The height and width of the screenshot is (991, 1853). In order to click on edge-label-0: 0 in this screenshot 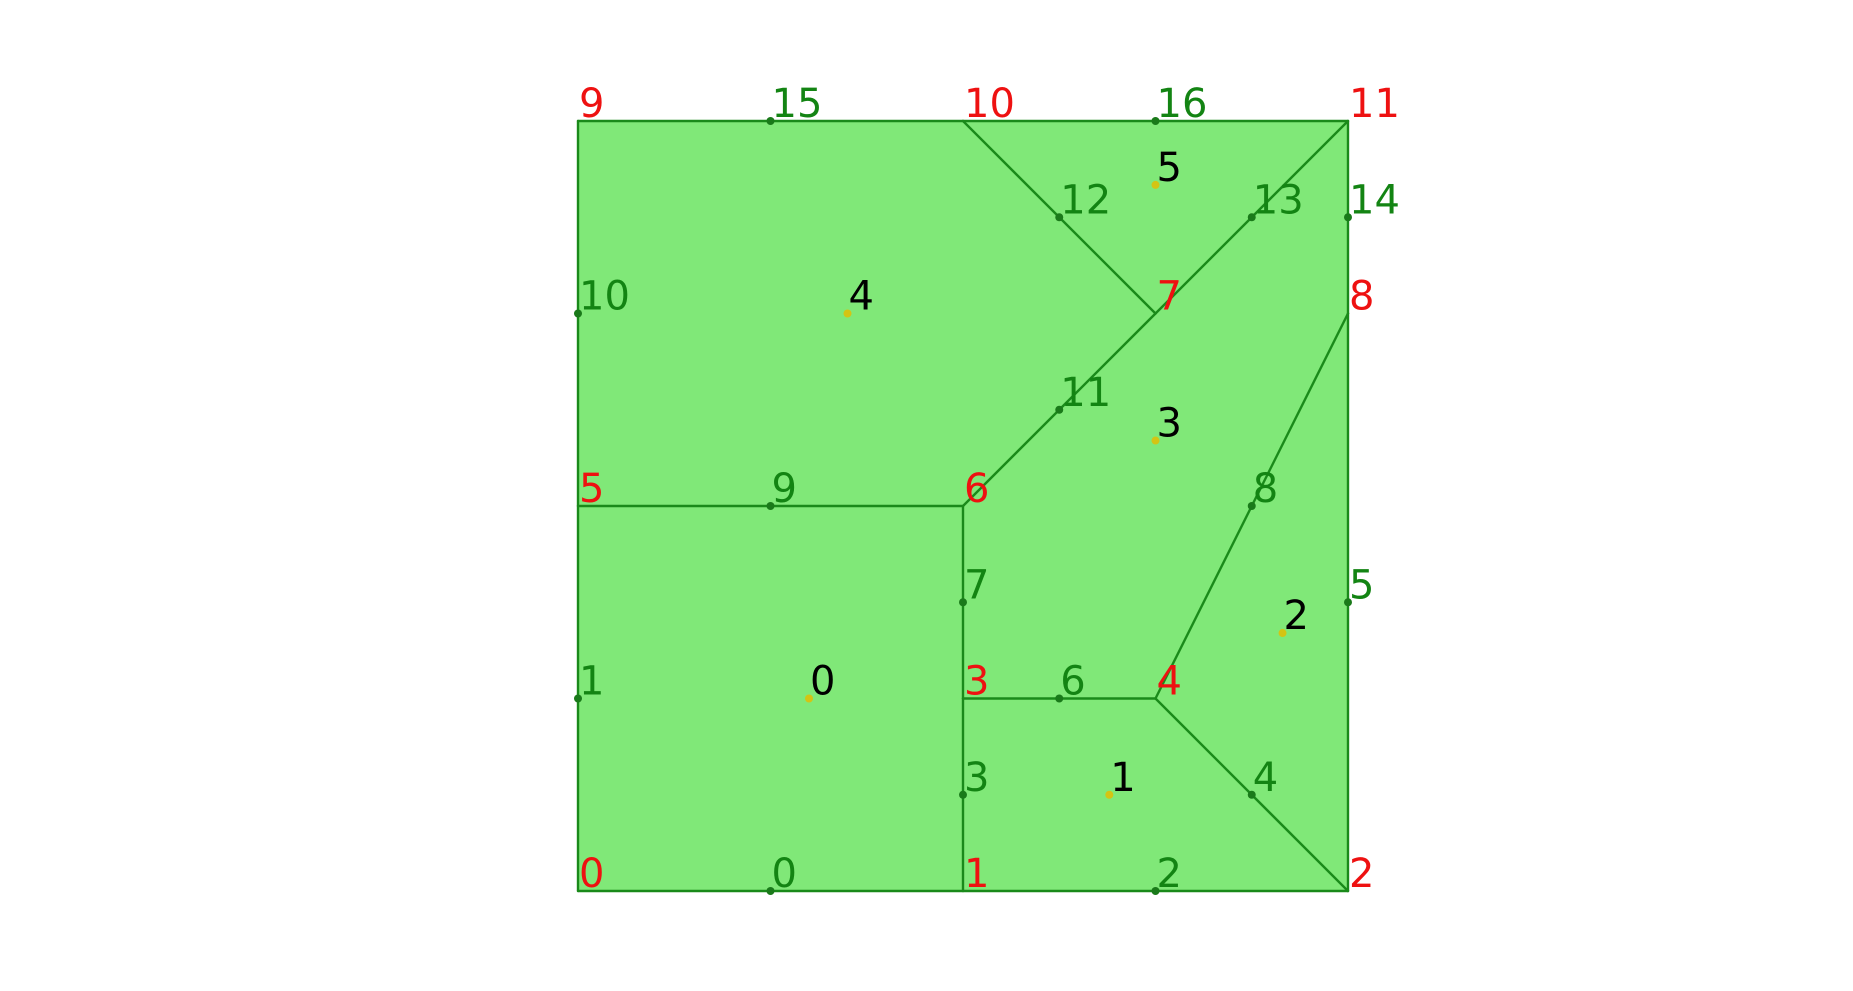, I will do `click(784, 874)`.